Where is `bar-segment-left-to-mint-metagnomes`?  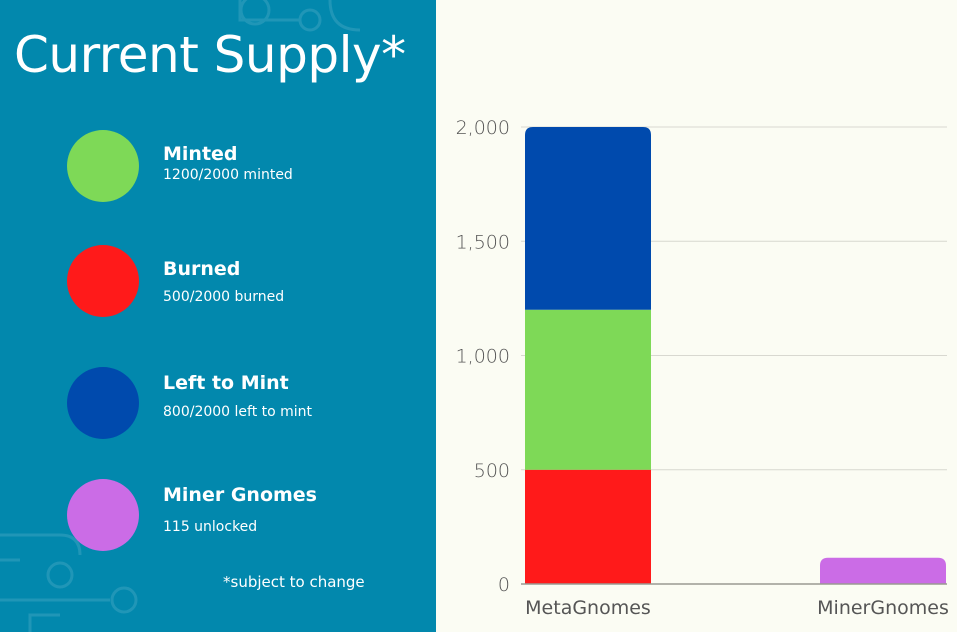 bar-segment-left-to-mint-metagnomes is located at coordinates (588, 218).